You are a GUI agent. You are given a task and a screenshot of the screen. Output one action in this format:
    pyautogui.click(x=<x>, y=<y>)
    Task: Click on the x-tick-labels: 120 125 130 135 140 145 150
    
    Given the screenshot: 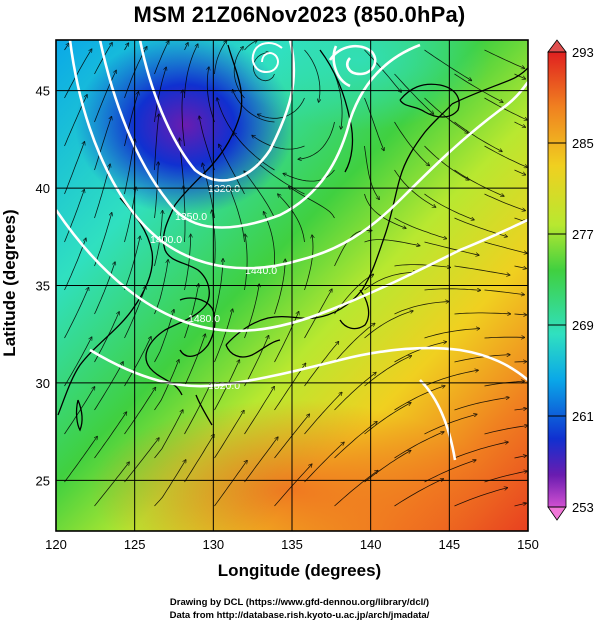 What is the action you would take?
    pyautogui.click(x=292, y=544)
    